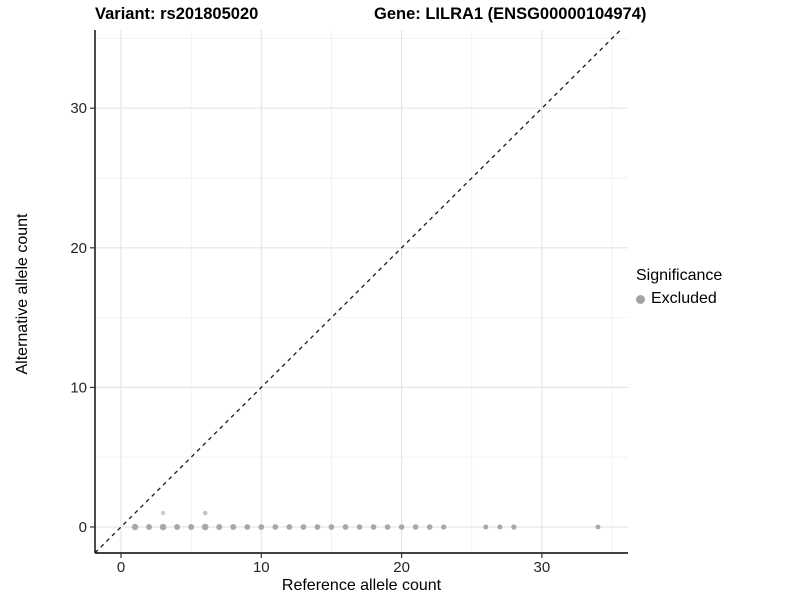 Image resolution: width=800 pixels, height=600 pixels. Describe the element at coordinates (22, 294) in the screenshot. I see `y-axis-label: Alternative allele count` at that location.